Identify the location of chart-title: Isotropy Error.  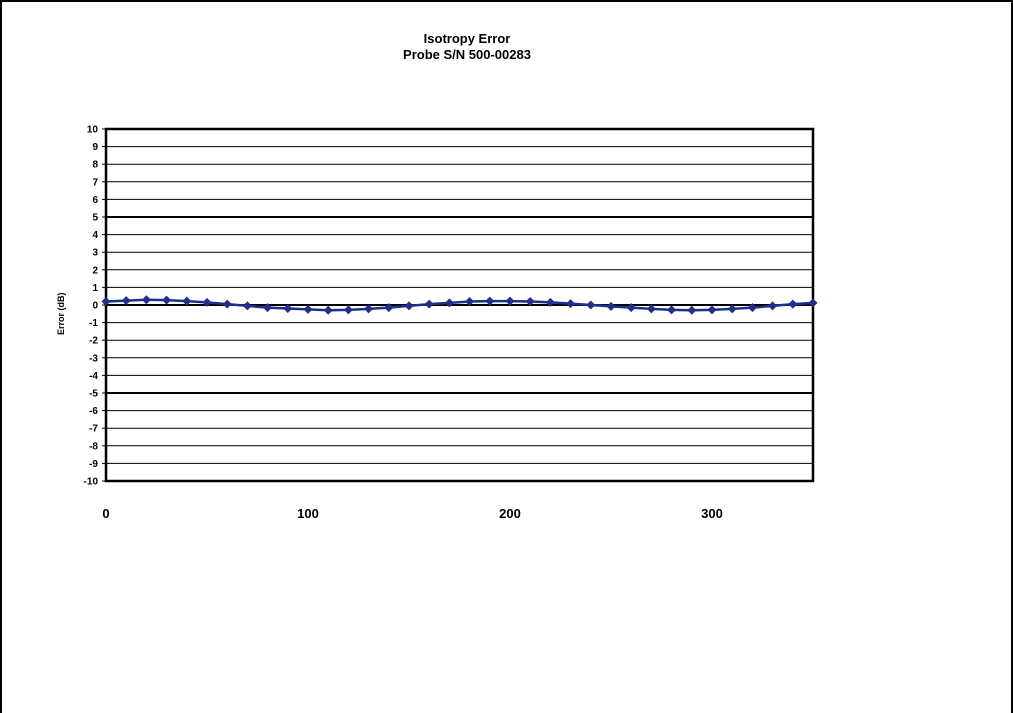
(467, 38).